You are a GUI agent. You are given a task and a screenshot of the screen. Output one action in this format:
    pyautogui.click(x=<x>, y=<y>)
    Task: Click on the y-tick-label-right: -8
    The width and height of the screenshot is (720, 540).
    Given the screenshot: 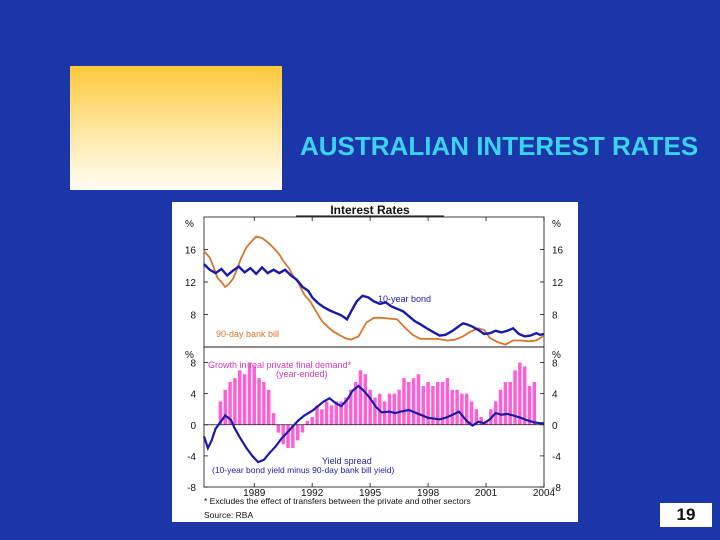 What is the action you would take?
    pyautogui.click(x=556, y=488)
    